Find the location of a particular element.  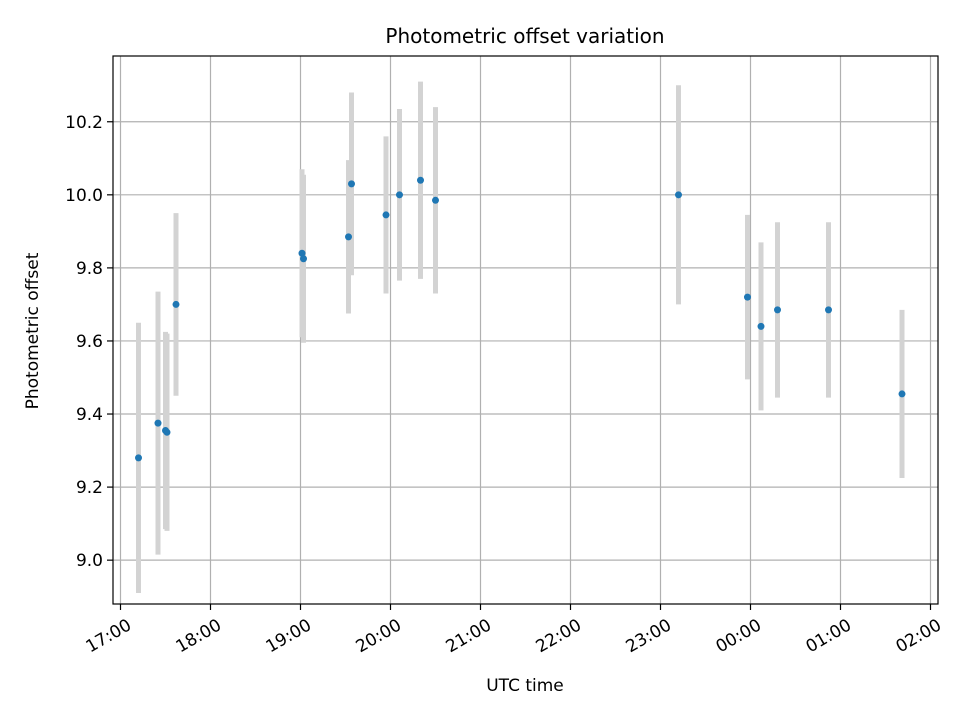

y-tick-label: 9.6 is located at coordinates (89, 342).